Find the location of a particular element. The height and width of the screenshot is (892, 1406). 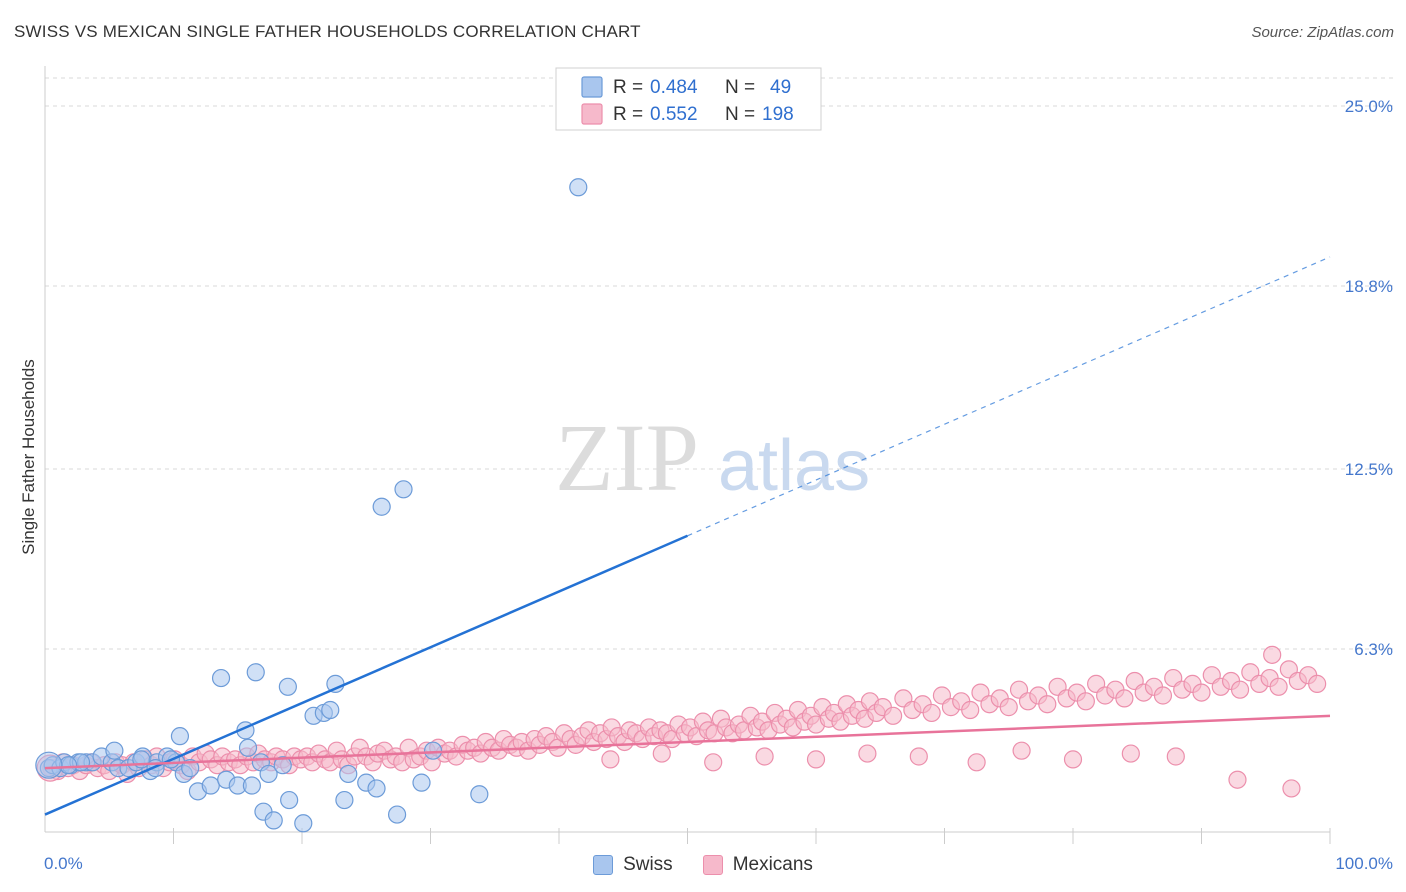

legend-box: R = 0.484 N = 49 R = 0.552 N = 198 is located at coordinates (688, 99).